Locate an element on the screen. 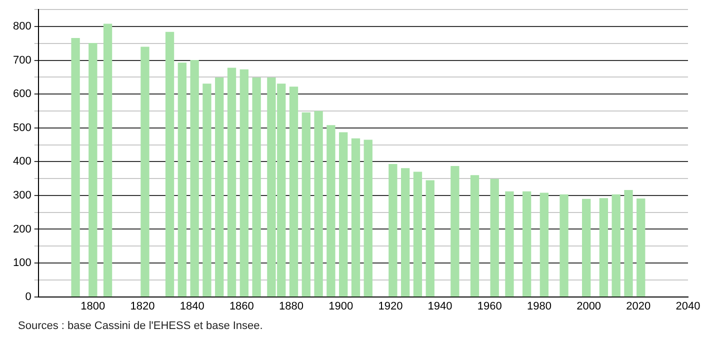 Image resolution: width=710 pixels, height=340 pixels. x-tick-label: 1840 is located at coordinates (192, 306).